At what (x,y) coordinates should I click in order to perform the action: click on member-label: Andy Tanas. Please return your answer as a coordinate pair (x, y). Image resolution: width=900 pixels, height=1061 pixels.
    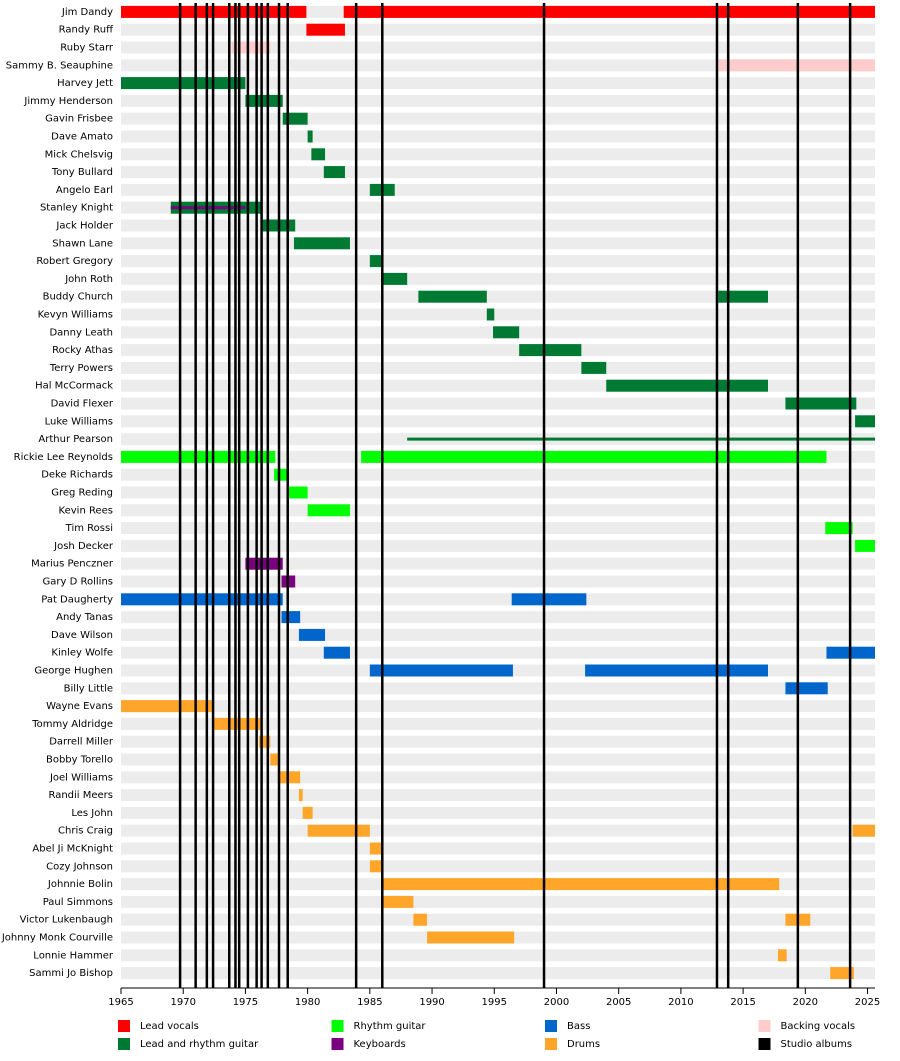
    Looking at the image, I should click on (84, 617).